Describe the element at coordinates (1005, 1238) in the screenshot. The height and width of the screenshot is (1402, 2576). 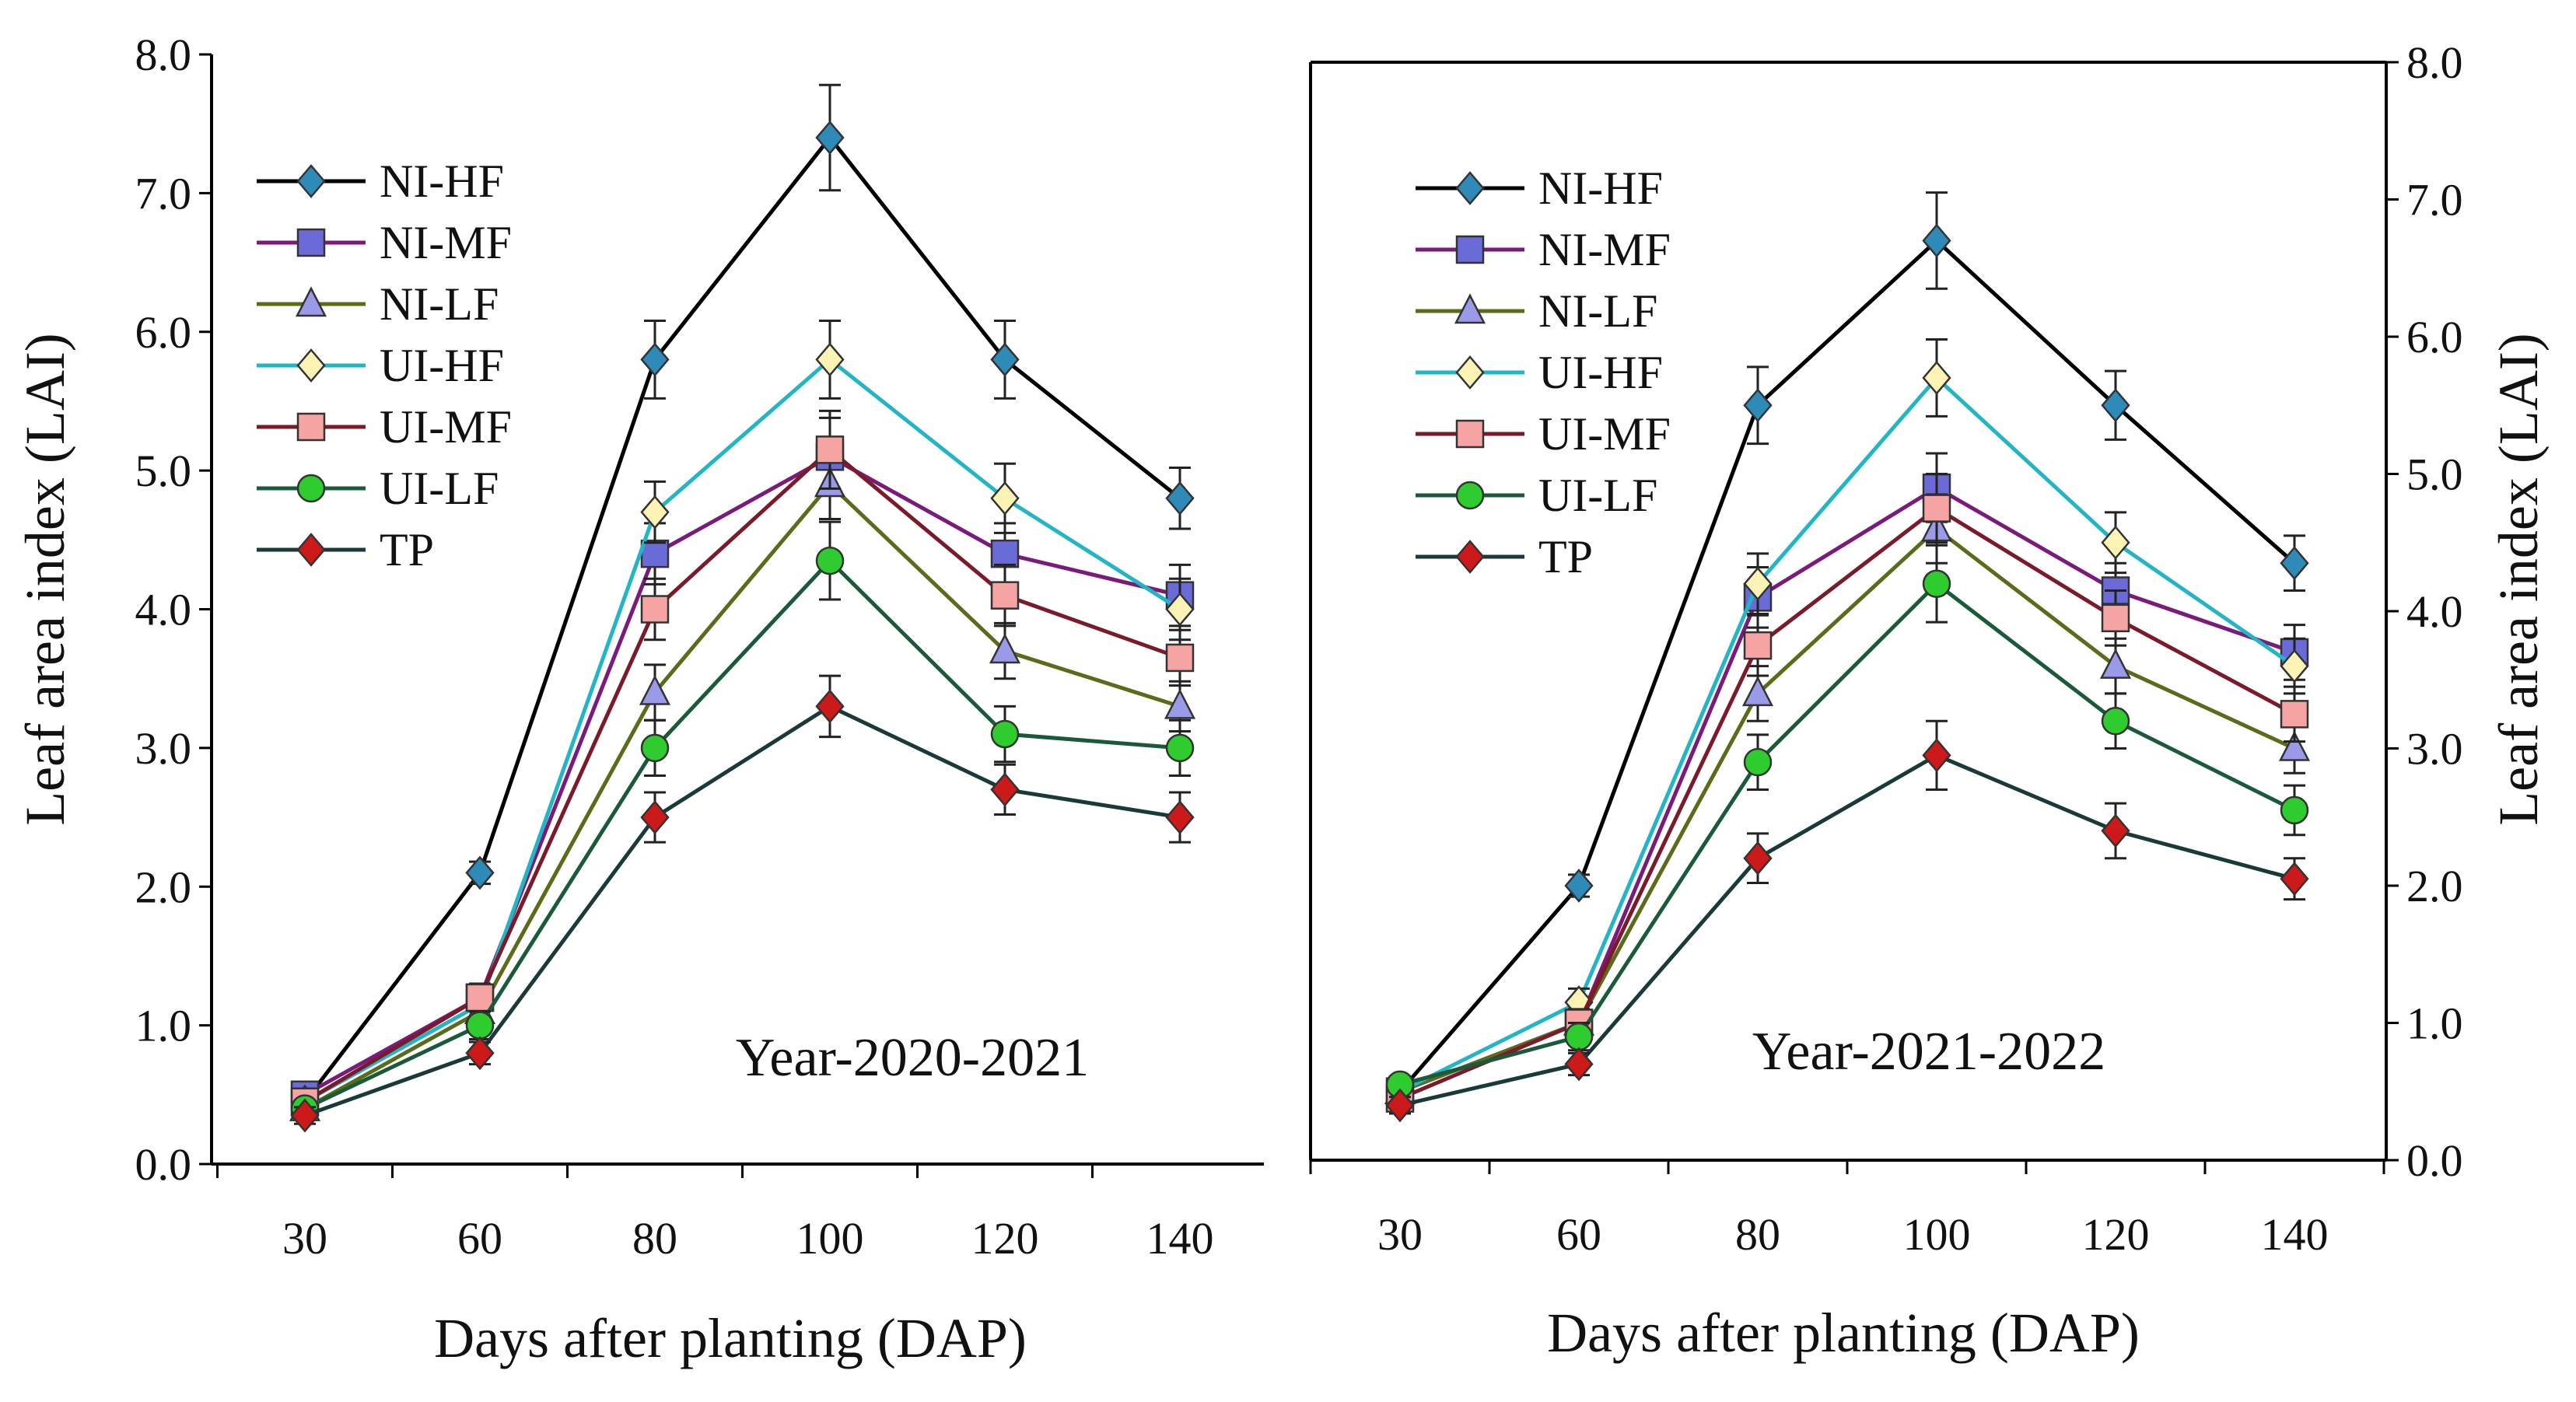
I see `x-tick-label: 120` at that location.